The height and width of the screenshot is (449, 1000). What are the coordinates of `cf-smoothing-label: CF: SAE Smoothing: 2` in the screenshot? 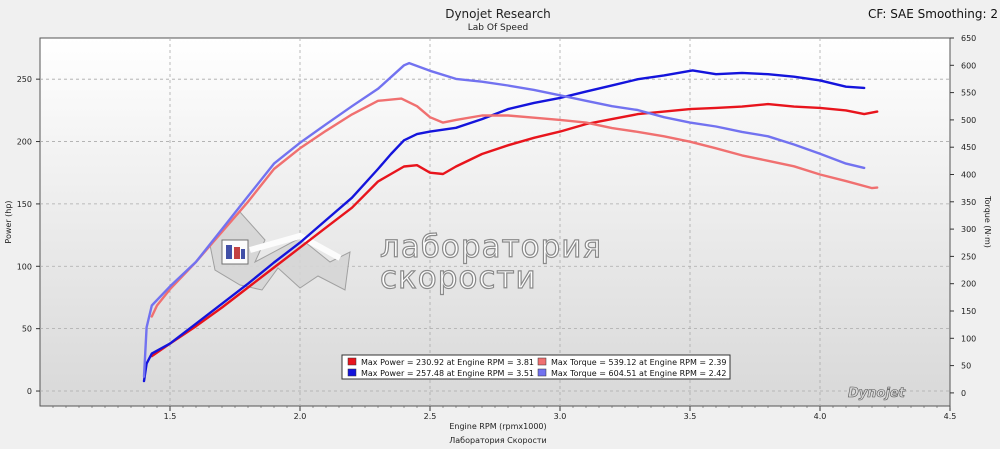 It's located at (933, 14).